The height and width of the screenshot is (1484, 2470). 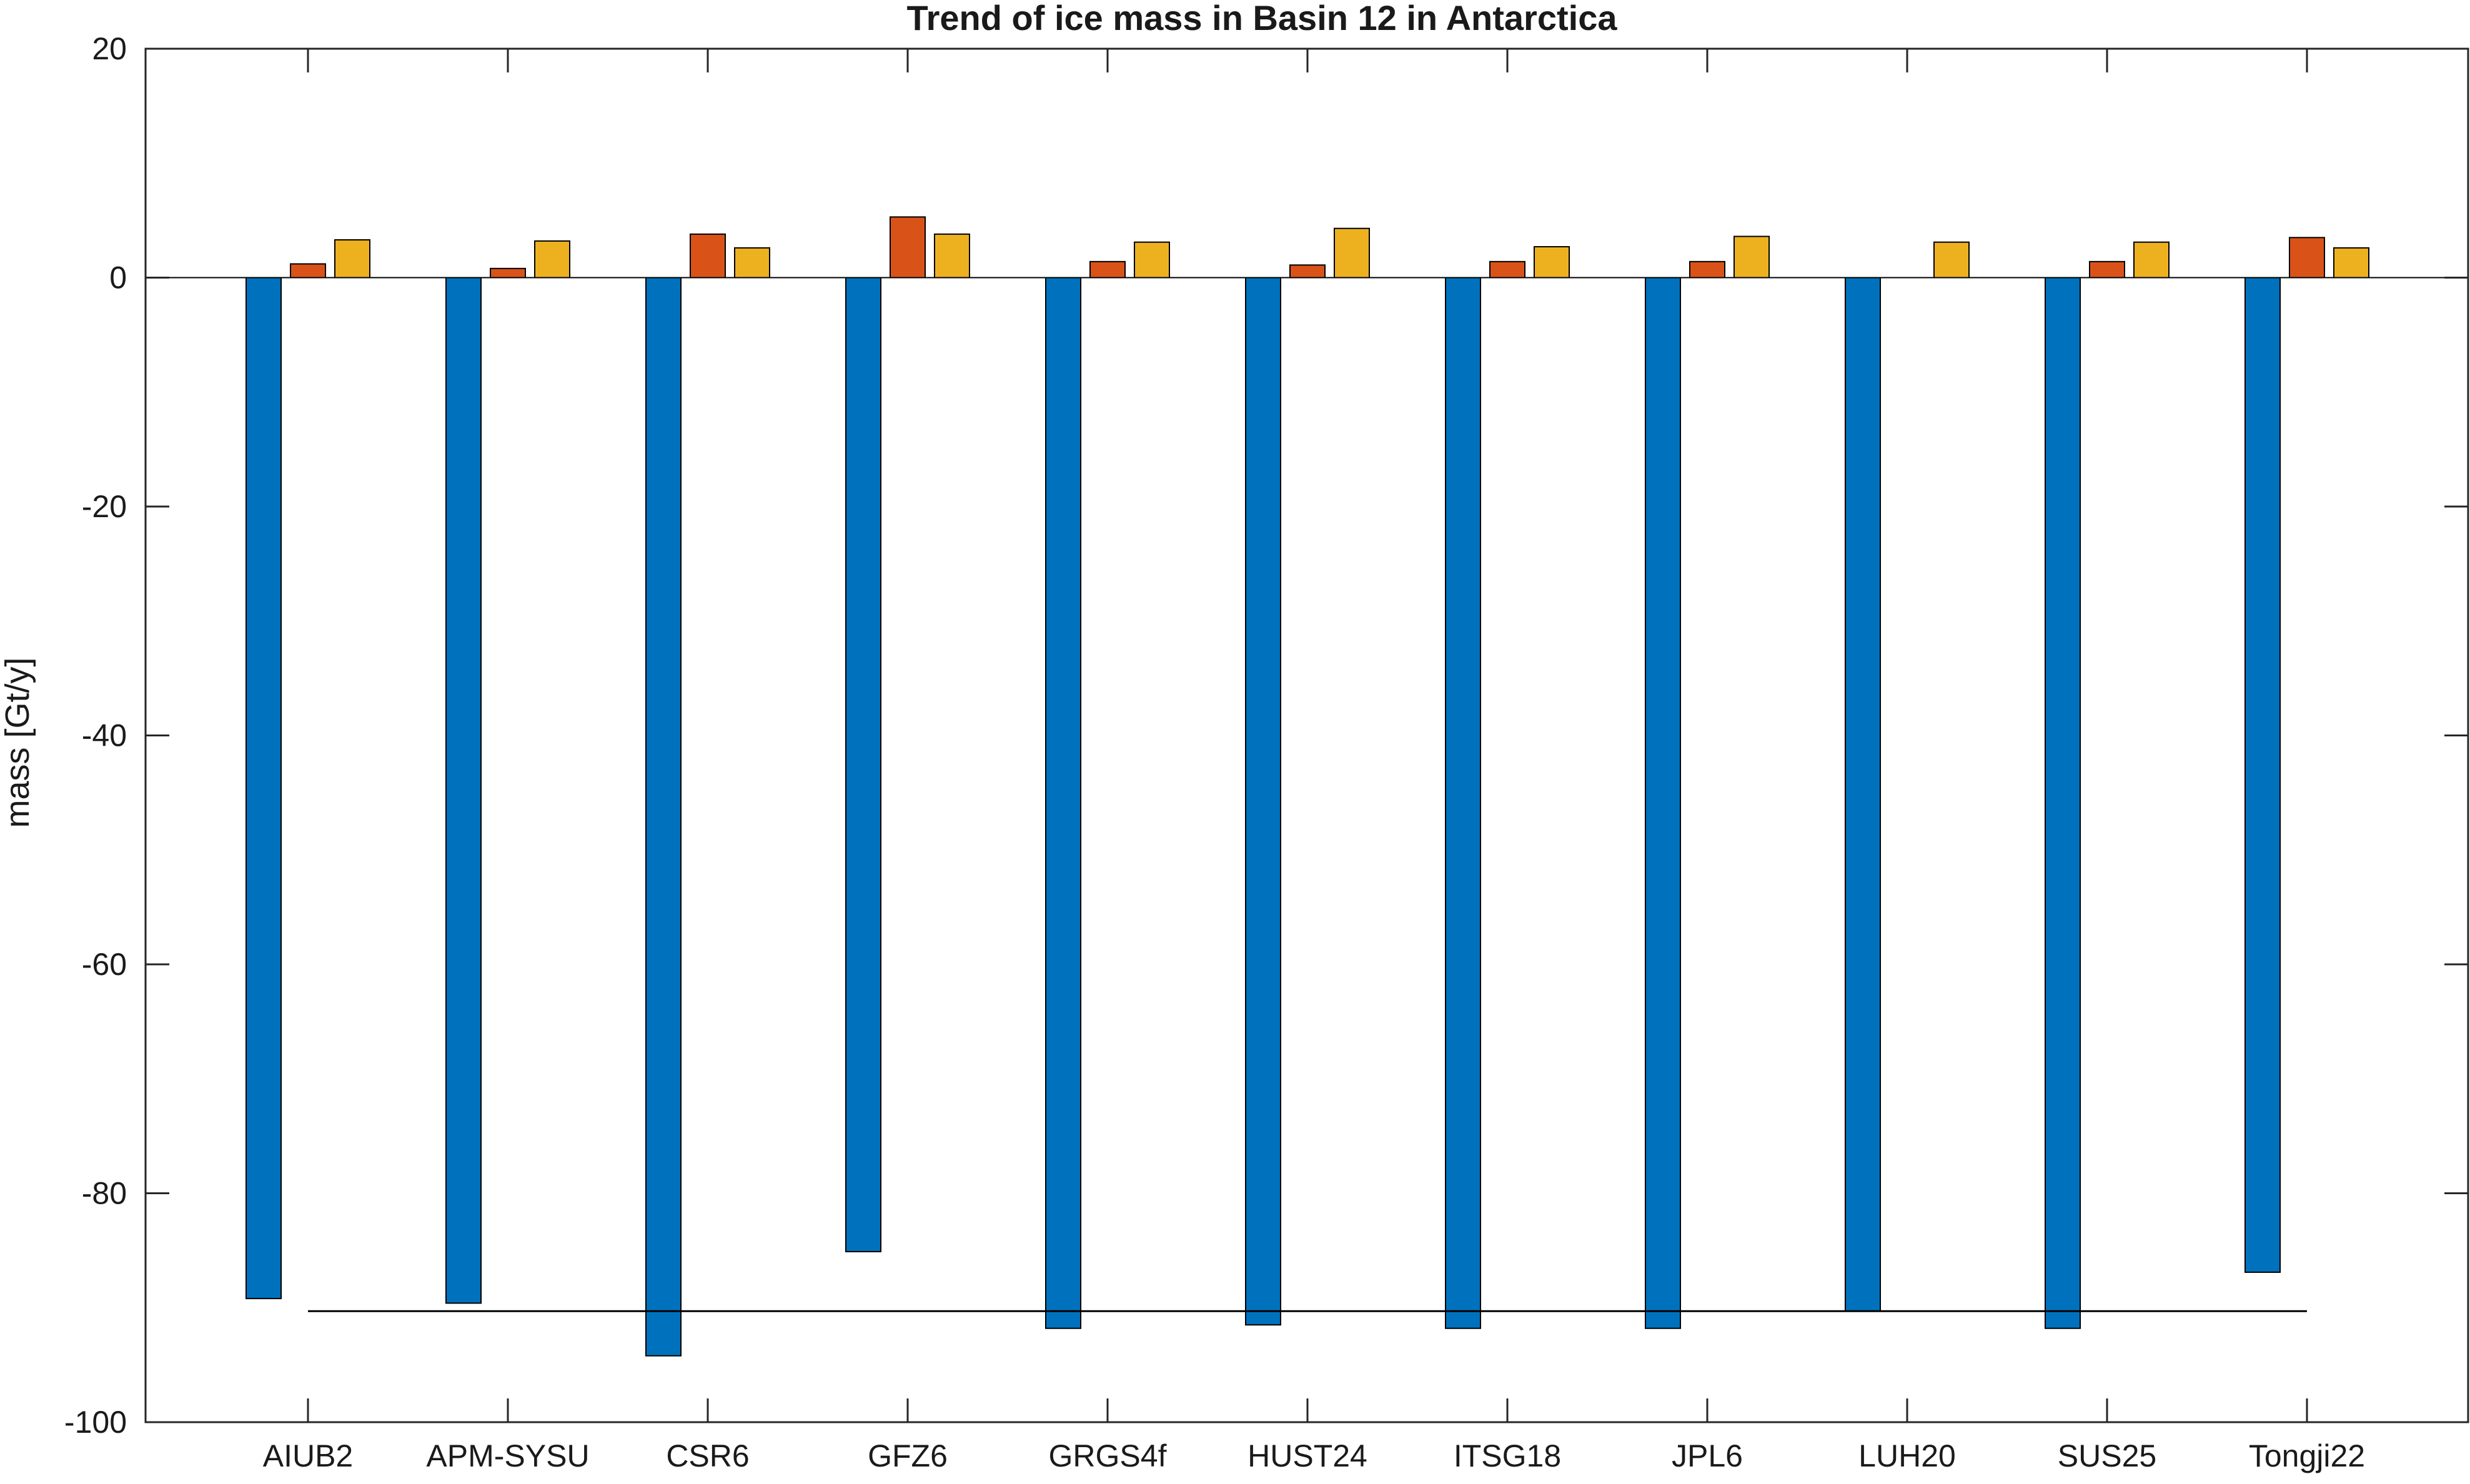 What do you see at coordinates (309, 1455) in the screenshot?
I see `x-tick-label: AIUB2` at bounding box center [309, 1455].